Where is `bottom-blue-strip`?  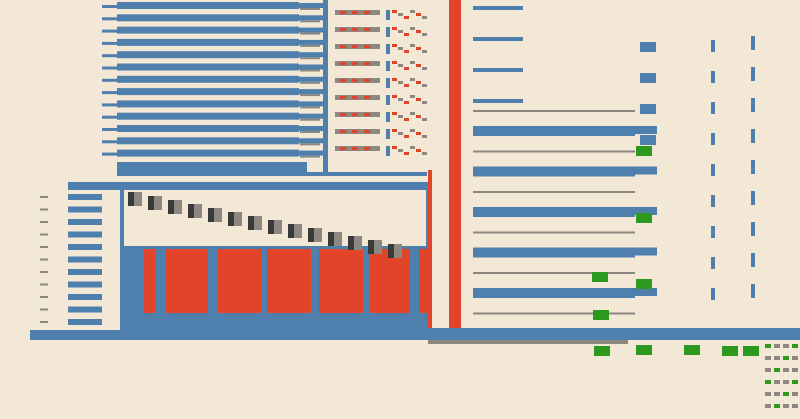
bottom-blue-strip is located at coordinates (614, 336).